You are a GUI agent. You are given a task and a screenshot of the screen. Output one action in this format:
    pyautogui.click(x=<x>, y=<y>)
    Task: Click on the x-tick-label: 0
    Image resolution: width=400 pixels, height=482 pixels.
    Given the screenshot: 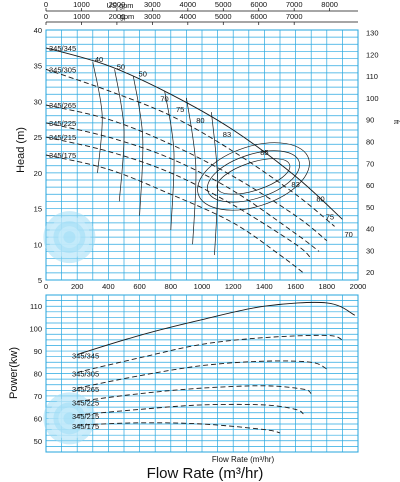 What is the action you would take?
    pyautogui.click(x=46, y=286)
    